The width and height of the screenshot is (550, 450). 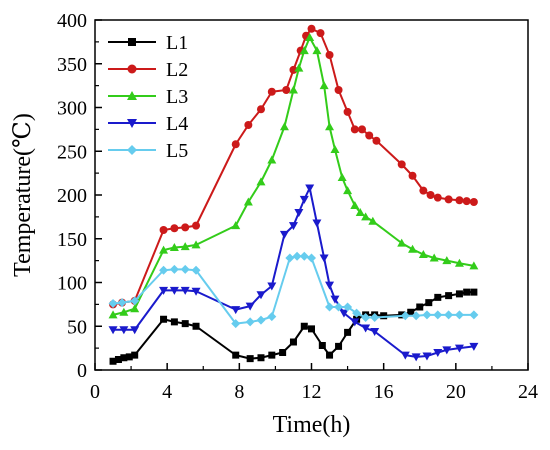 What do you see at coordinates (82, 371) in the screenshot?
I see `y-tick-label: 0` at bounding box center [82, 371].